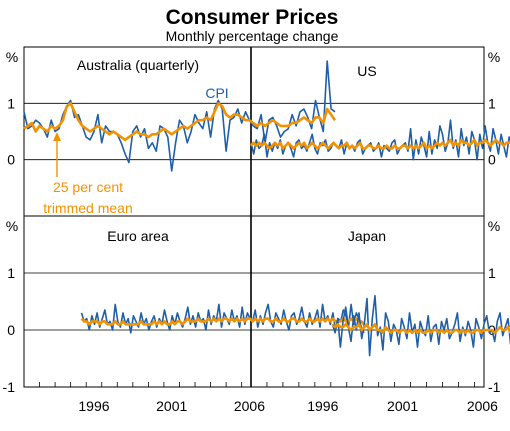 This screenshot has height=431, width=510. I want to click on panel-us: US, so click(380, 112).